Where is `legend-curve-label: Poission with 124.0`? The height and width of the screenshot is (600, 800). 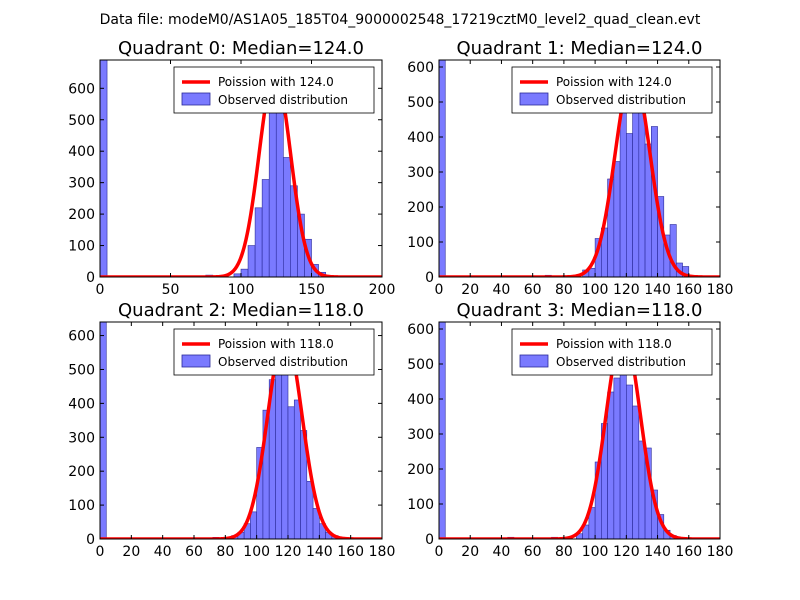 legend-curve-label: Poission with 124.0 is located at coordinates (276, 82).